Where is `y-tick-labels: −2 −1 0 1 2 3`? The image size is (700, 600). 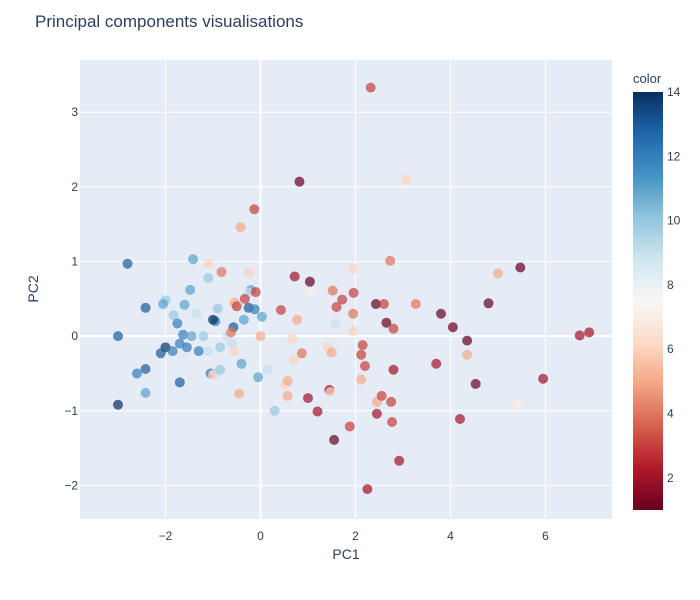 y-tick-labels: −2 −1 0 1 2 3 is located at coordinates (71, 298).